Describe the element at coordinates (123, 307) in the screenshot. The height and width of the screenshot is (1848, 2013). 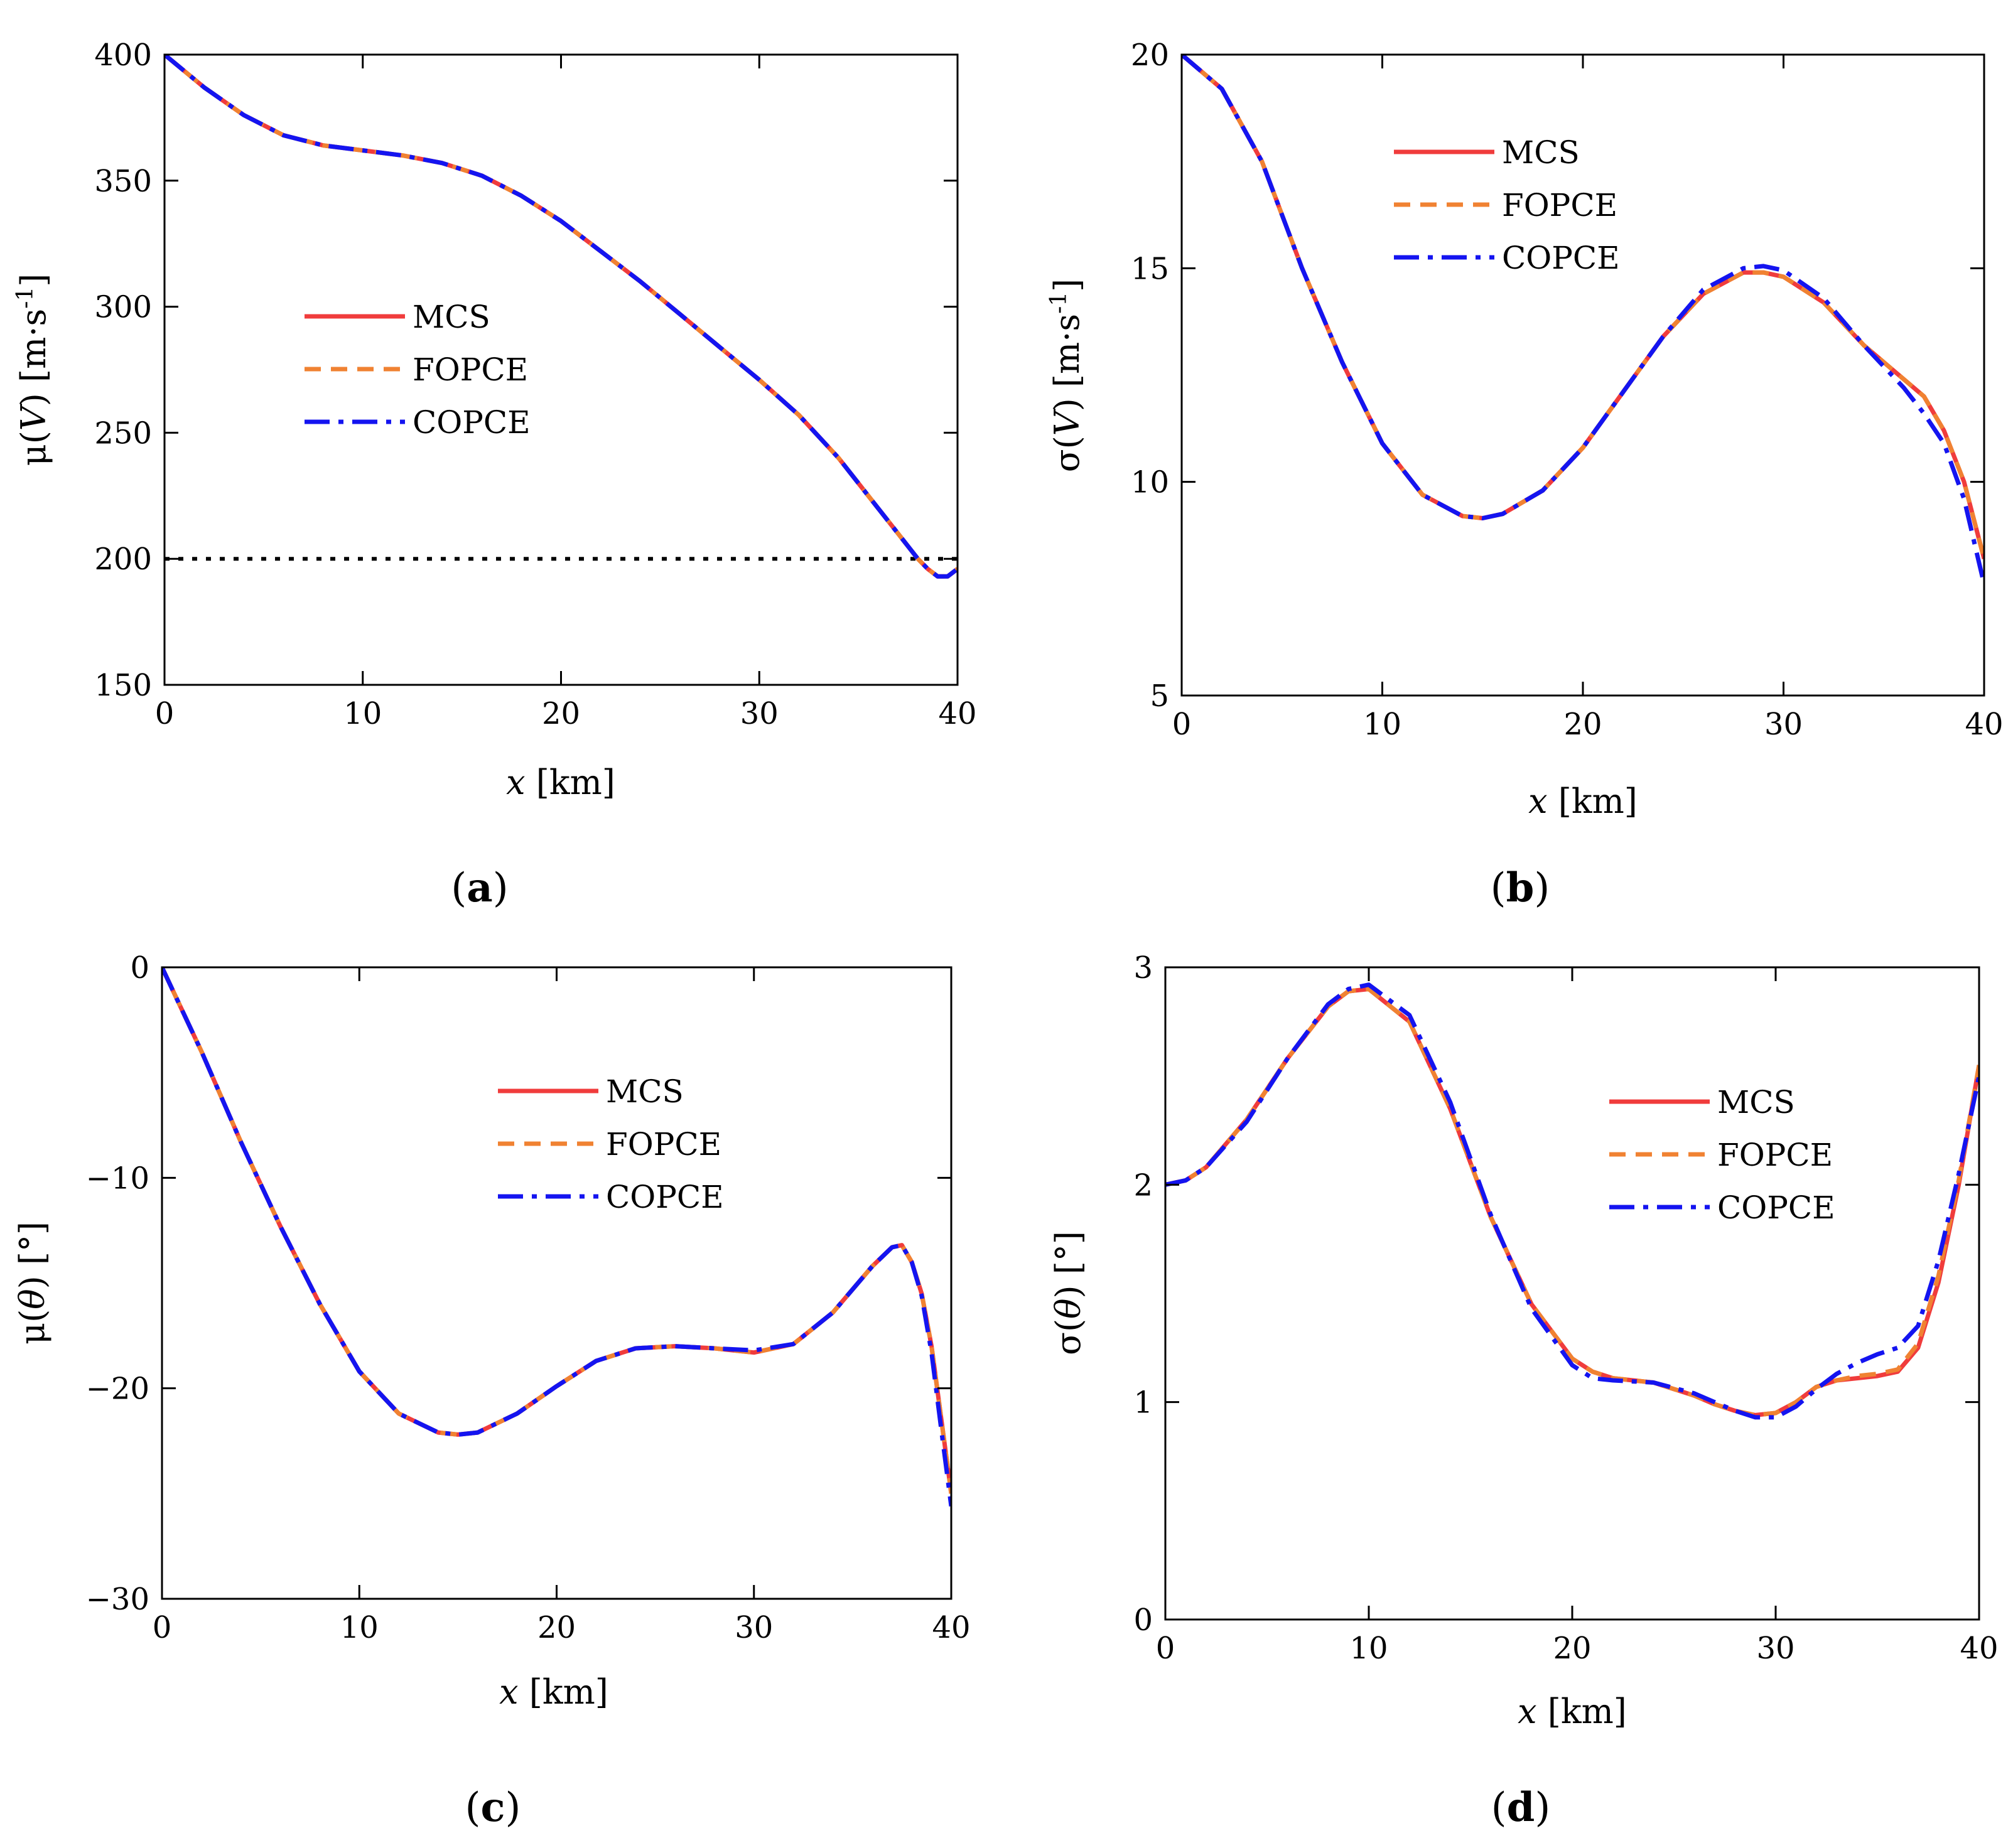
I see `y-tick-label: 300` at that location.